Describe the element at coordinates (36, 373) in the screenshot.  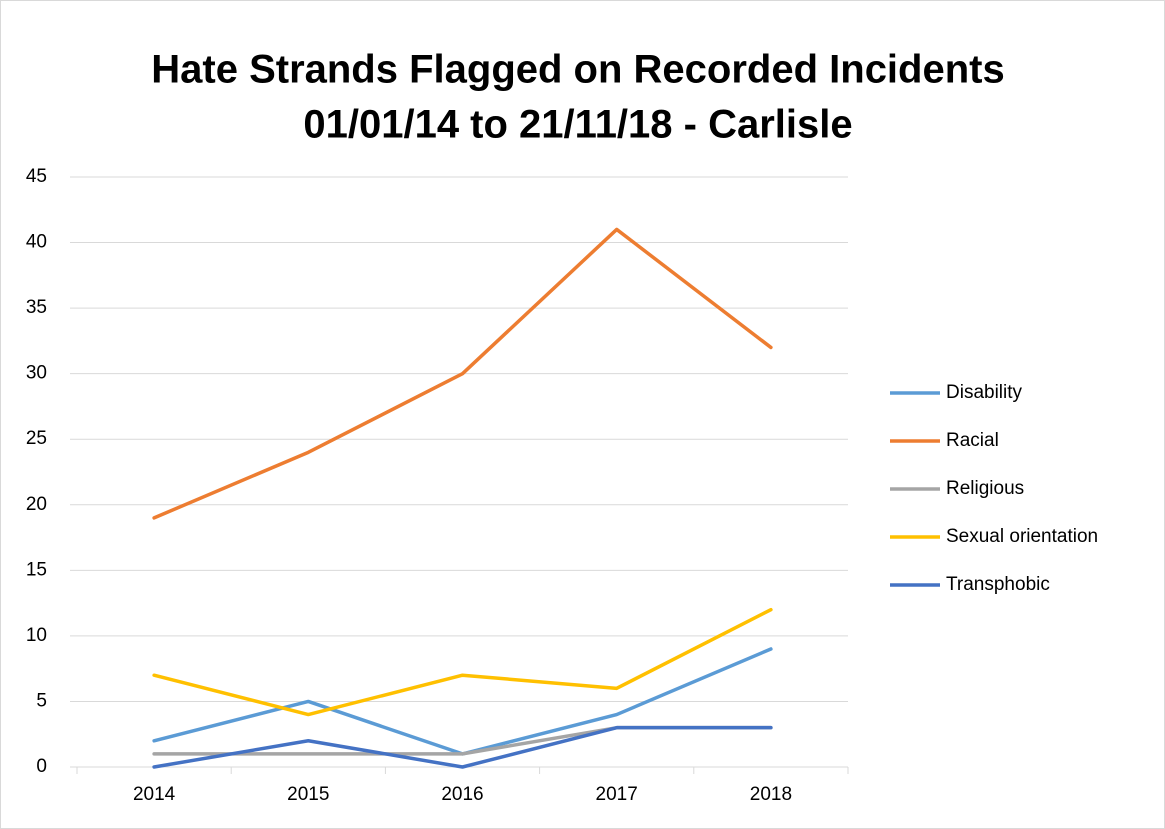
I see `y-tick-label: 30` at that location.